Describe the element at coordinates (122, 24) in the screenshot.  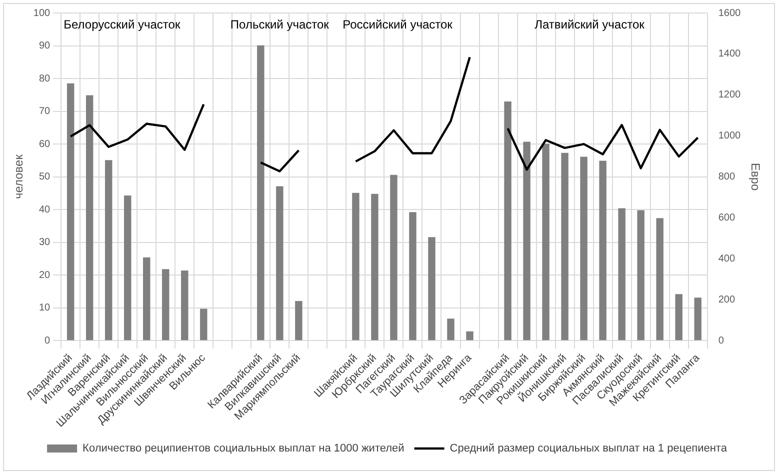
I see `annotation: Белорусский участок` at that location.